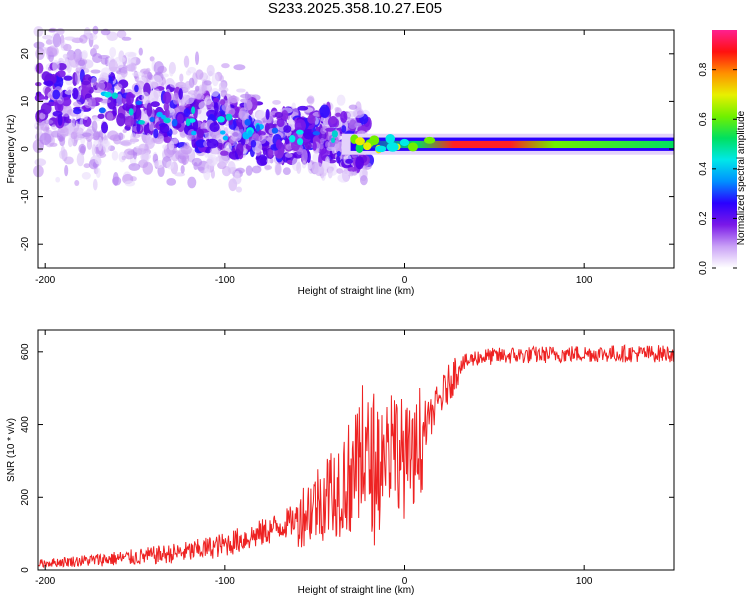 The image size is (750, 600). I want to click on y-tick-label: 400, so click(25, 424).